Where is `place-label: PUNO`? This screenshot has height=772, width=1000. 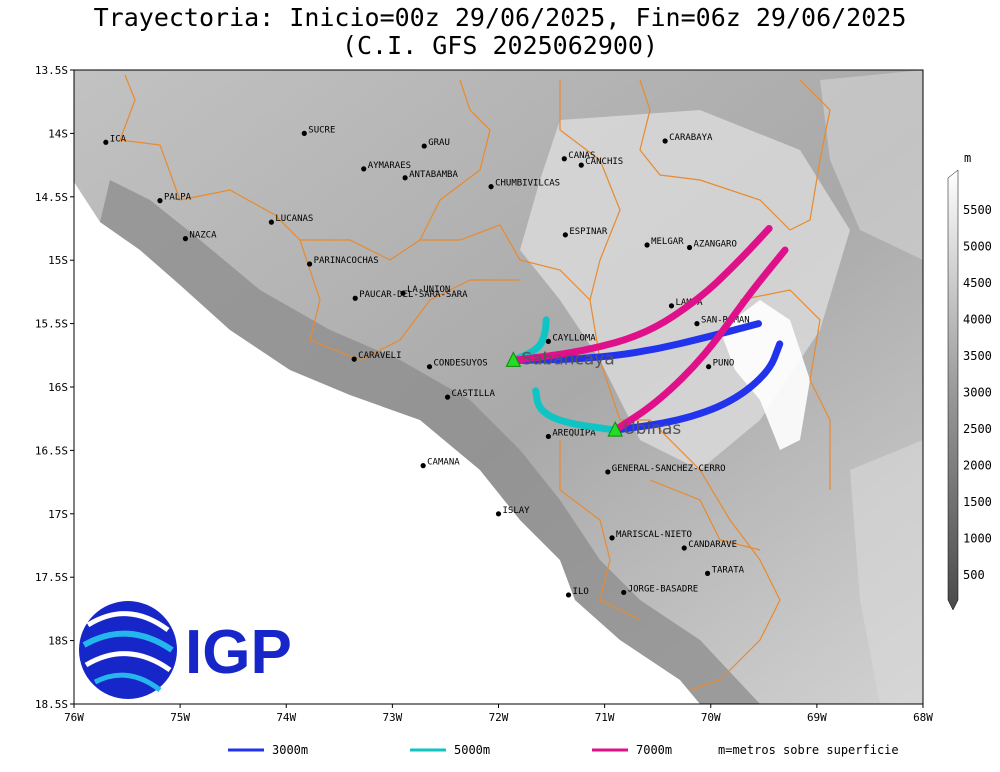 place-label: PUNO is located at coordinates (724, 364).